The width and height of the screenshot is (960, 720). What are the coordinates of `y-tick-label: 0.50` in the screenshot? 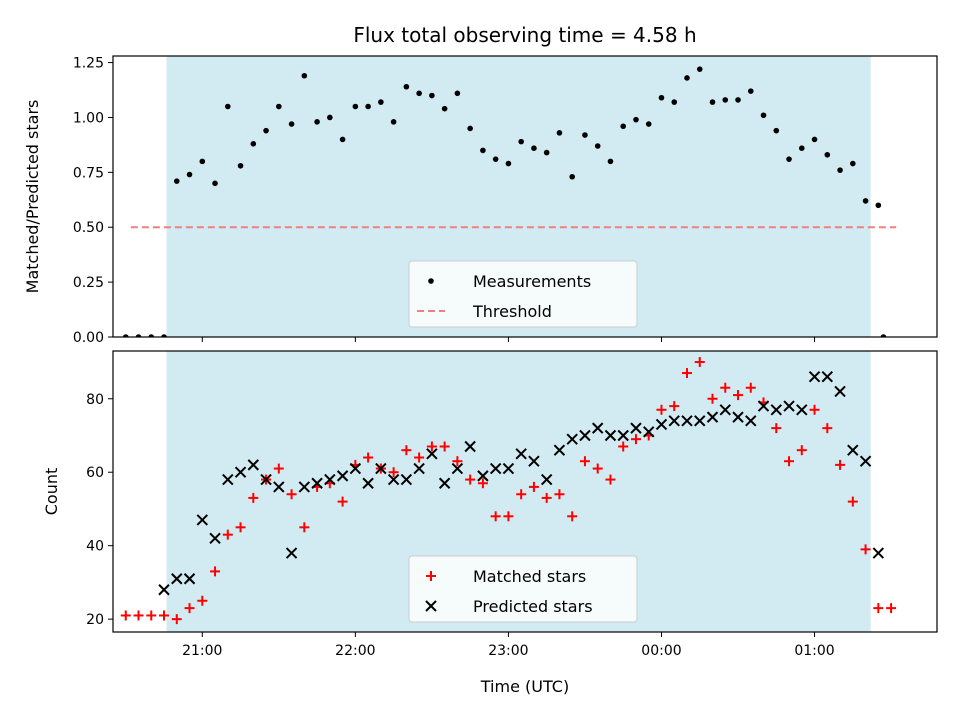 It's located at (88, 228).